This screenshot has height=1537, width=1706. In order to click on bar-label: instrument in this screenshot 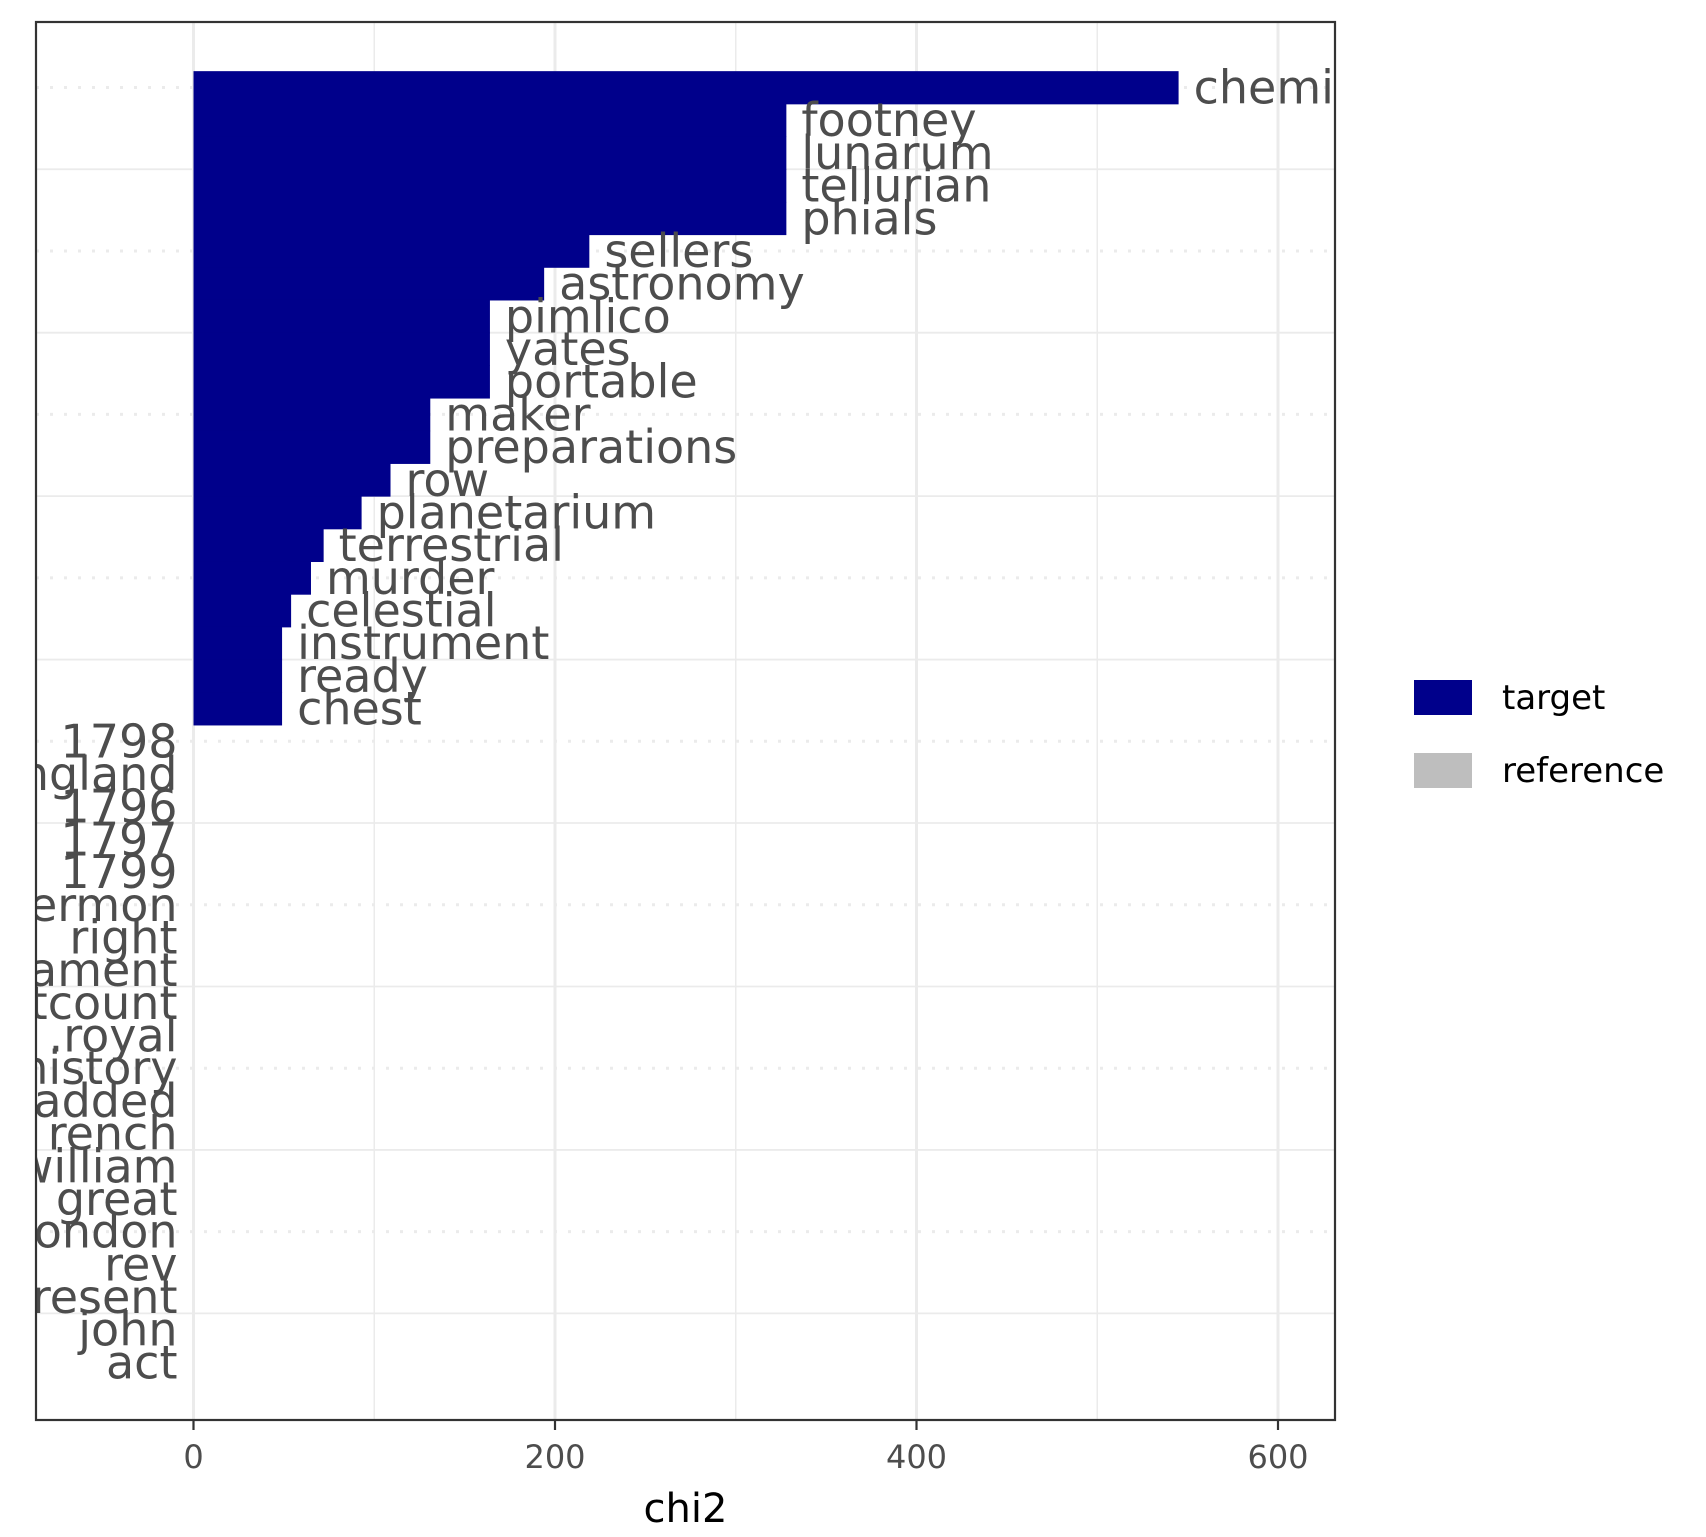, I will do `click(423, 643)`.